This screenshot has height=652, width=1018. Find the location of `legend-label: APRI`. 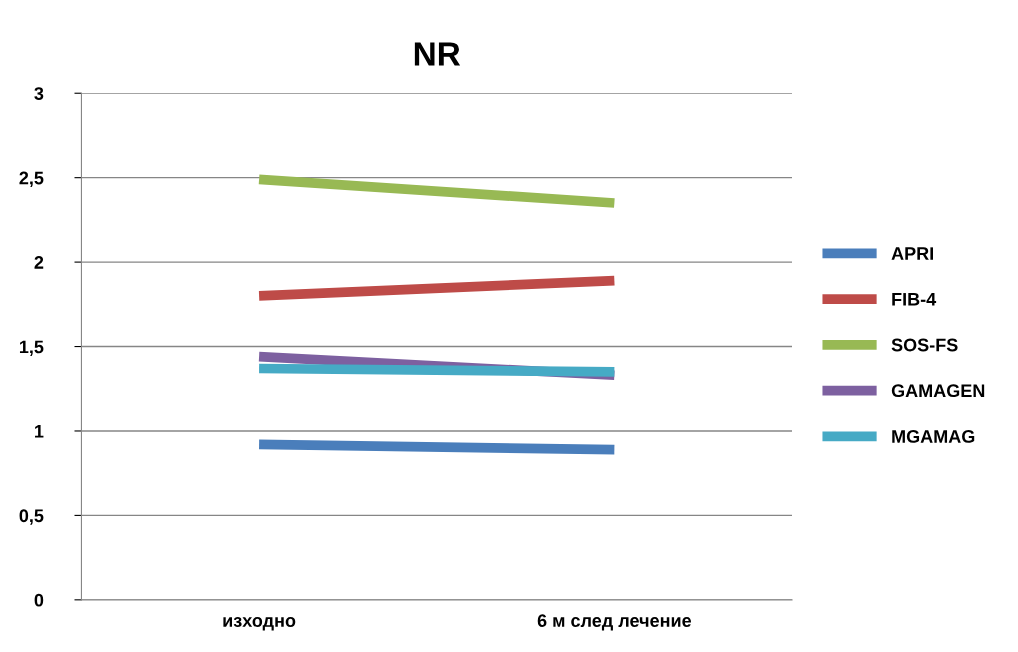

legend-label: APRI is located at coordinates (912, 253).